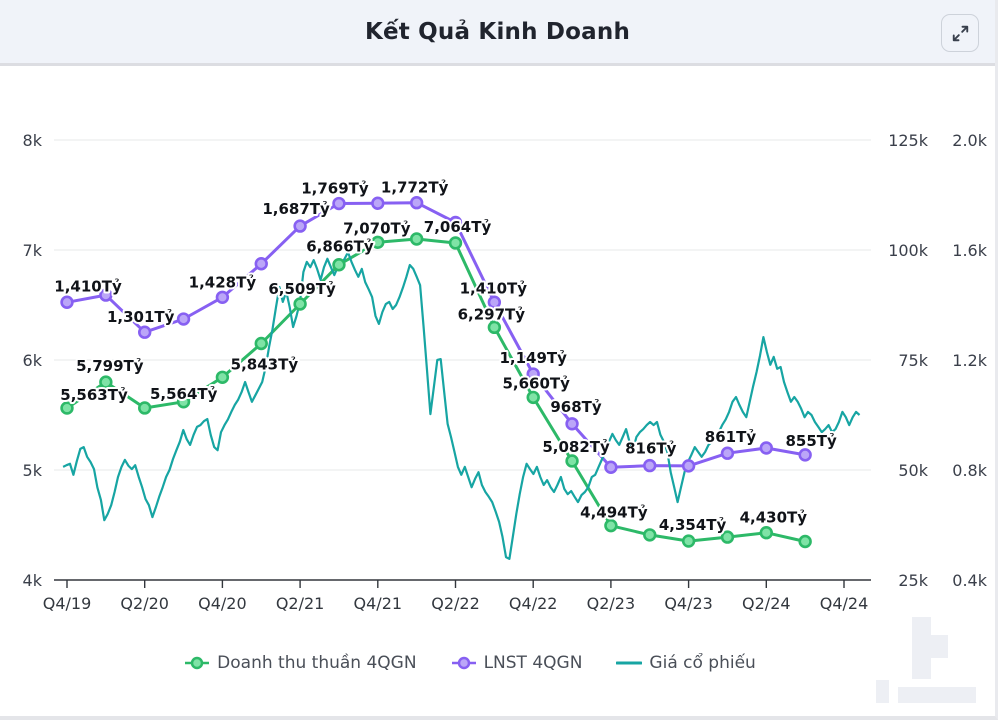  I want to click on svg-text: Q4/23, so click(688, 603).